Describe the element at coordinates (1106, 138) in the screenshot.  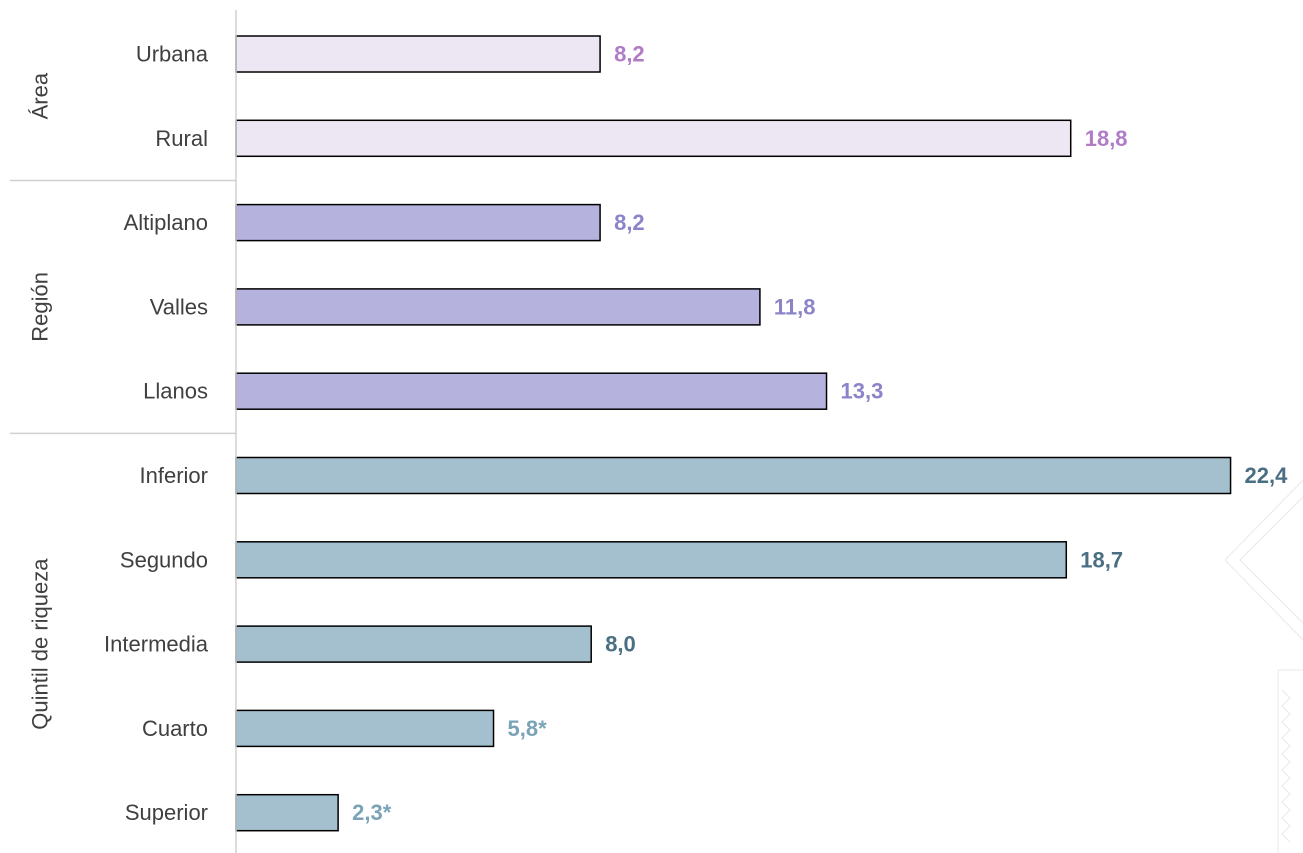
I see `data-label: 18,8` at that location.